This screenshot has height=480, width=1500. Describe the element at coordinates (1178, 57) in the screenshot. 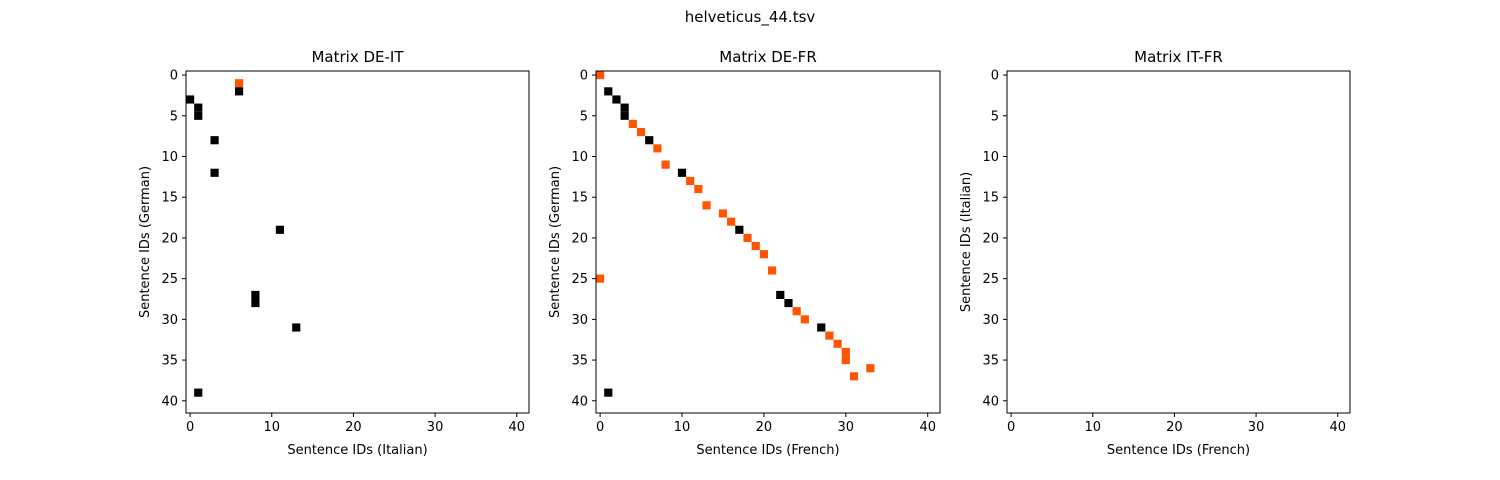

I see `chart-title: Matrix IT-FR` at that location.